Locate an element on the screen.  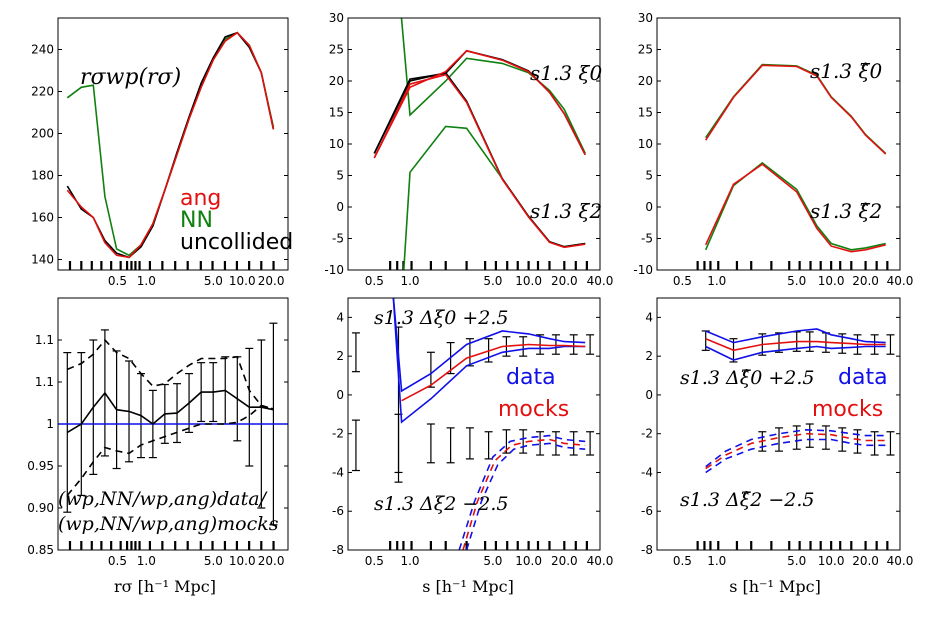
p2-ytick-label: -10 is located at coordinates (334, 270).